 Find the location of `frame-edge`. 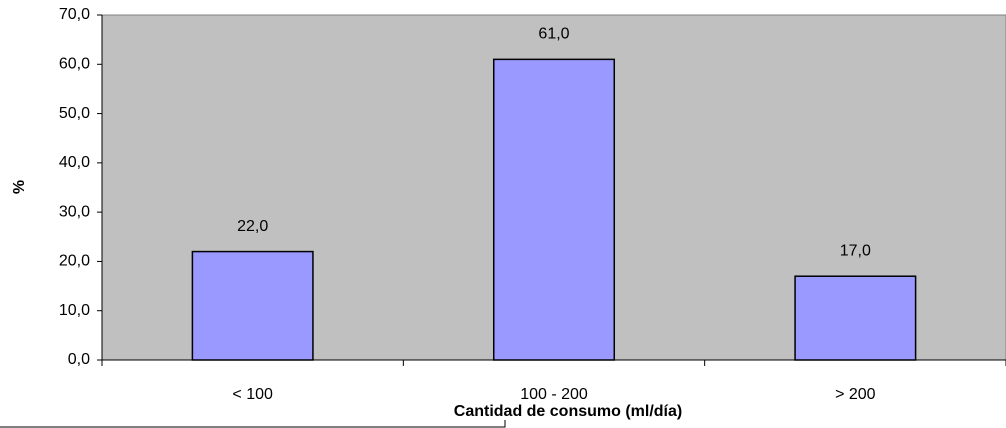

frame-edge is located at coordinates (253, 424).